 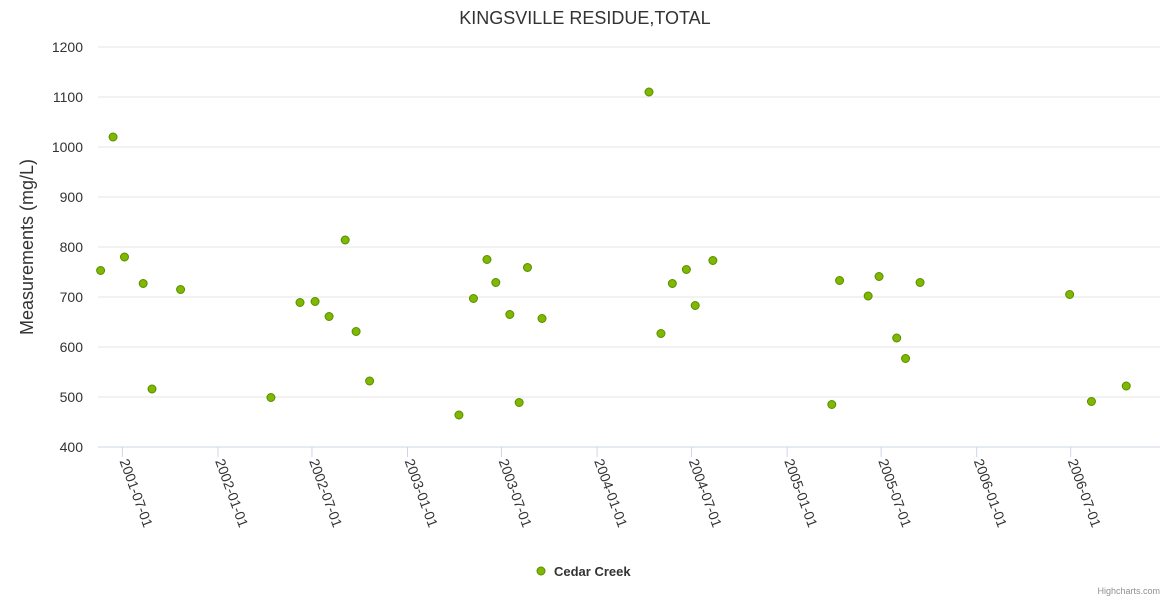 I want to click on x-tick-label: 2004-07-01, so click(x=706, y=493).